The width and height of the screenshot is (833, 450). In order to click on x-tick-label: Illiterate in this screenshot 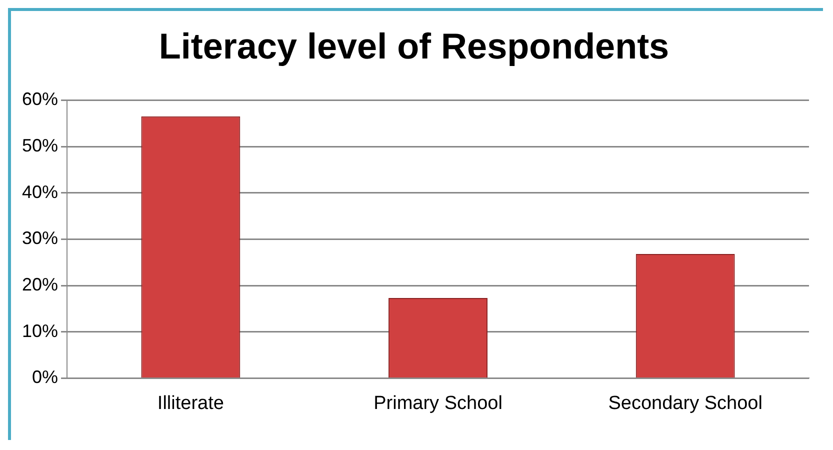, I will do `click(190, 403)`.